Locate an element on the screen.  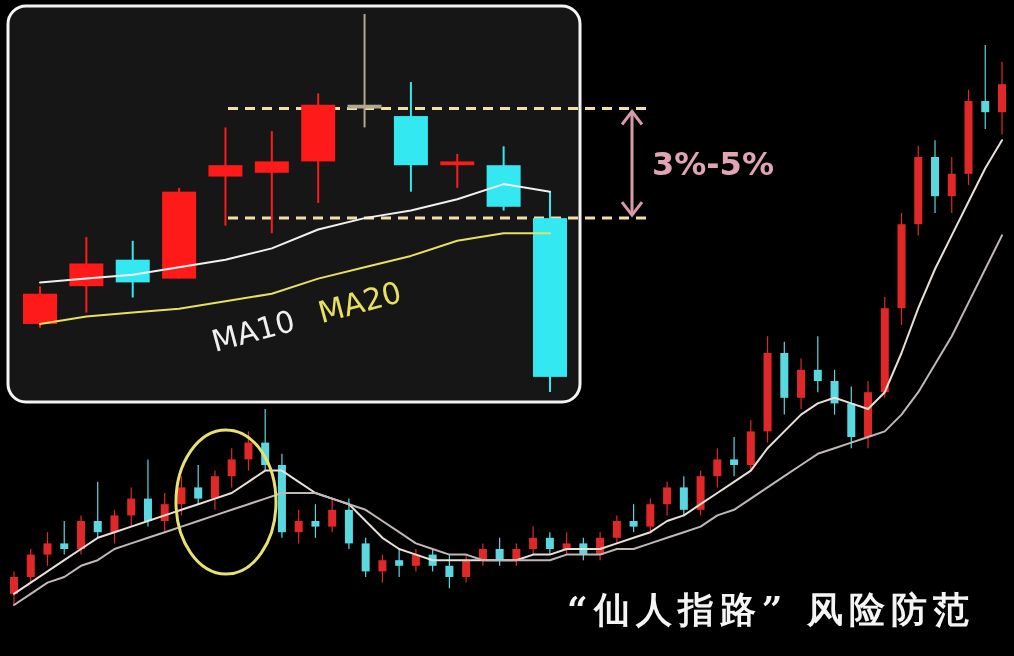
annotation: 3%-5% is located at coordinates (713, 164).